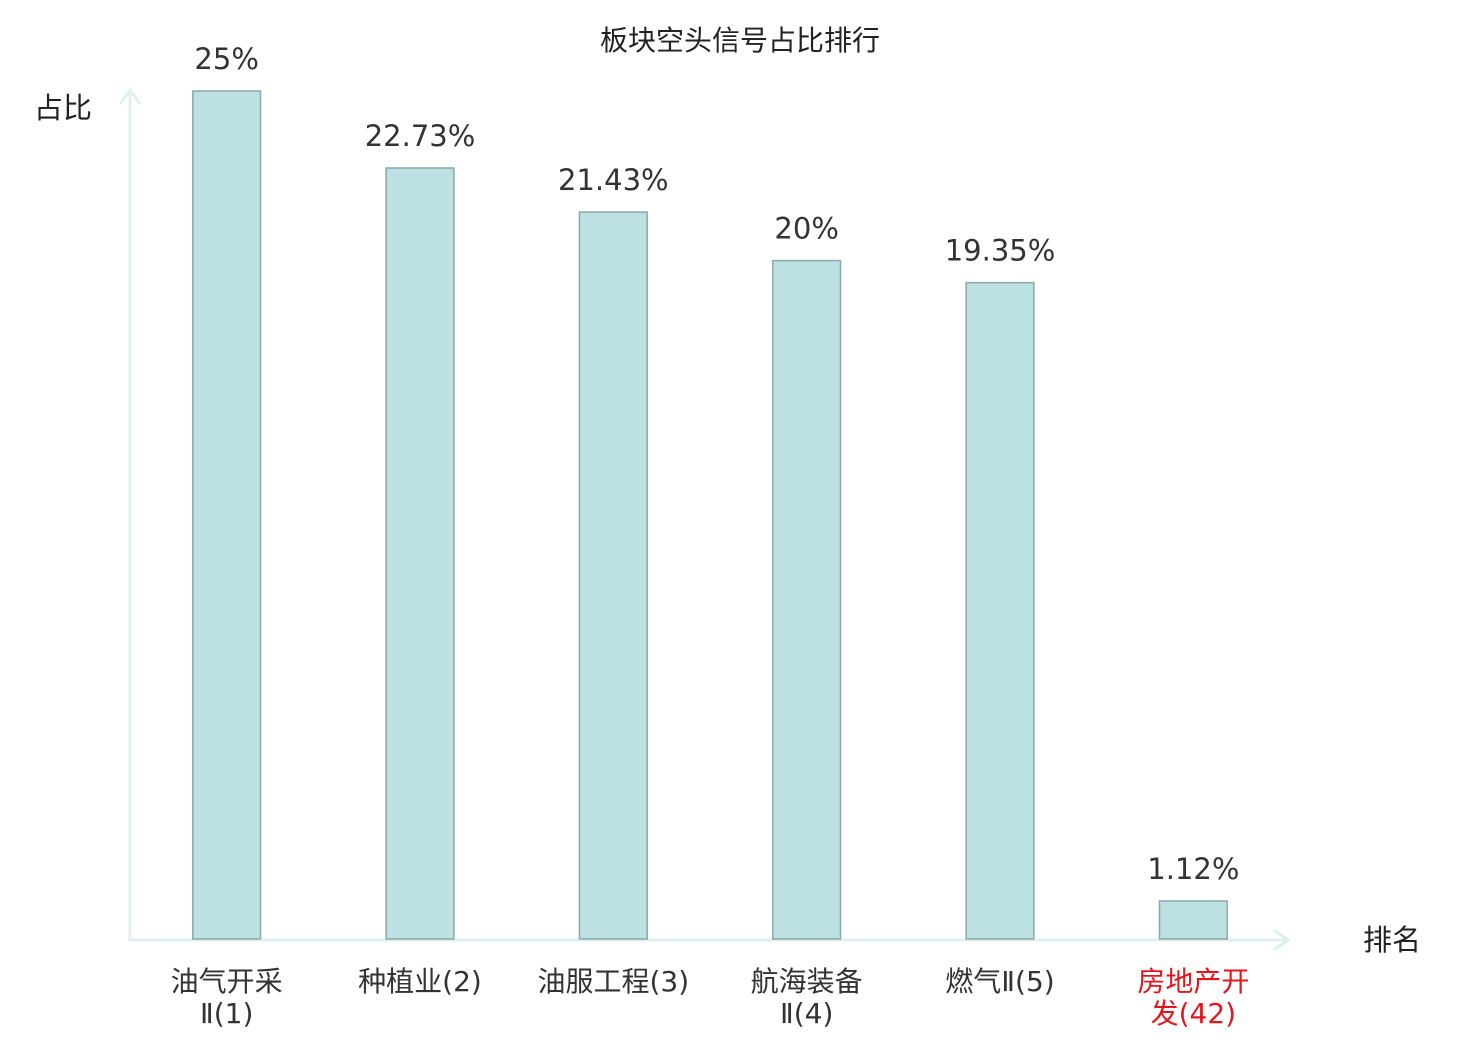 This screenshot has height=1040, width=1480. I want to click on x-tick-label: 油气开采 Ⅱ(1), so click(227, 997).